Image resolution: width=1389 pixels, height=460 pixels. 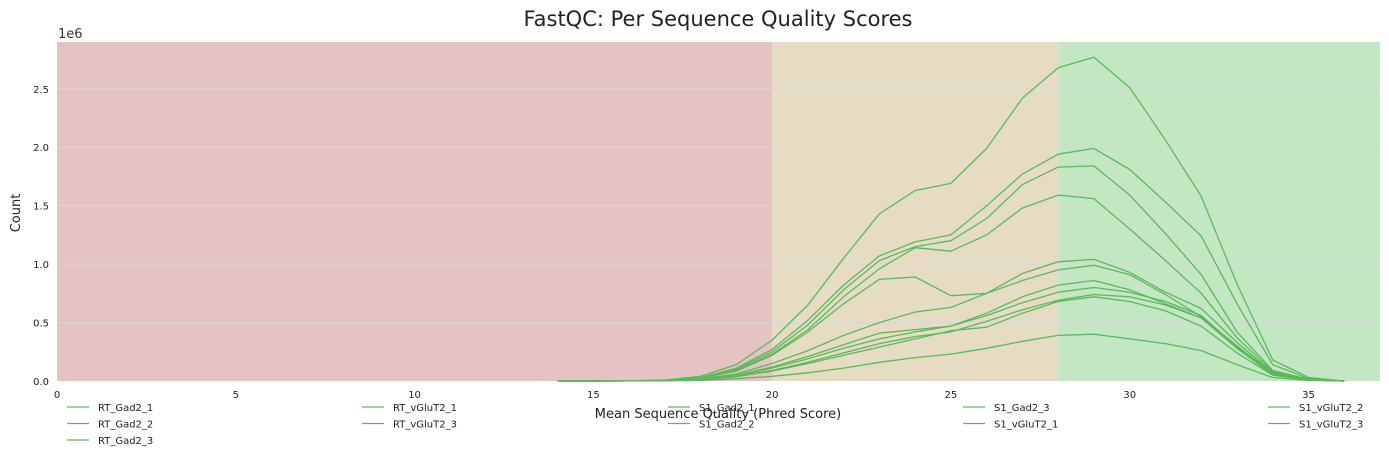 I want to click on legend-item: RT_Gad2_2, so click(x=110, y=425).